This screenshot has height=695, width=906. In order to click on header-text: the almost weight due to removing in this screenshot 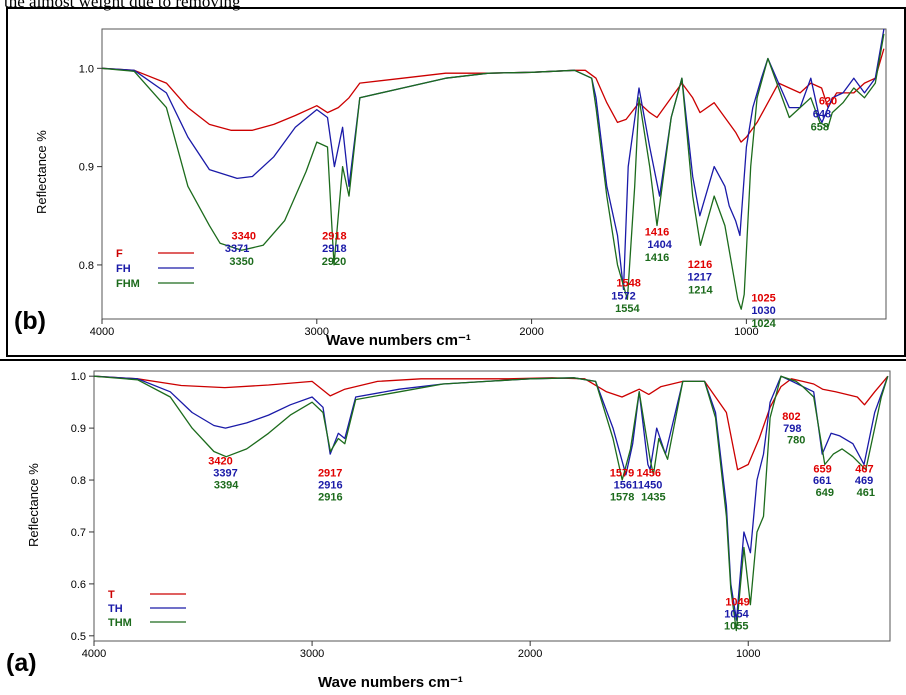, I will do `click(122, 5)`.